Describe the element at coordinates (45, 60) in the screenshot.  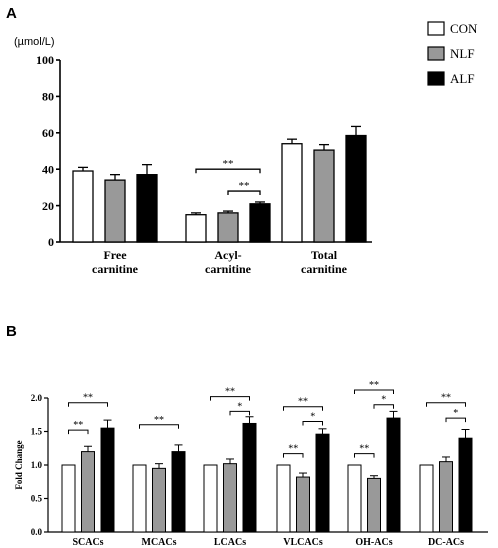
I see `y-tick-label: 100` at that location.